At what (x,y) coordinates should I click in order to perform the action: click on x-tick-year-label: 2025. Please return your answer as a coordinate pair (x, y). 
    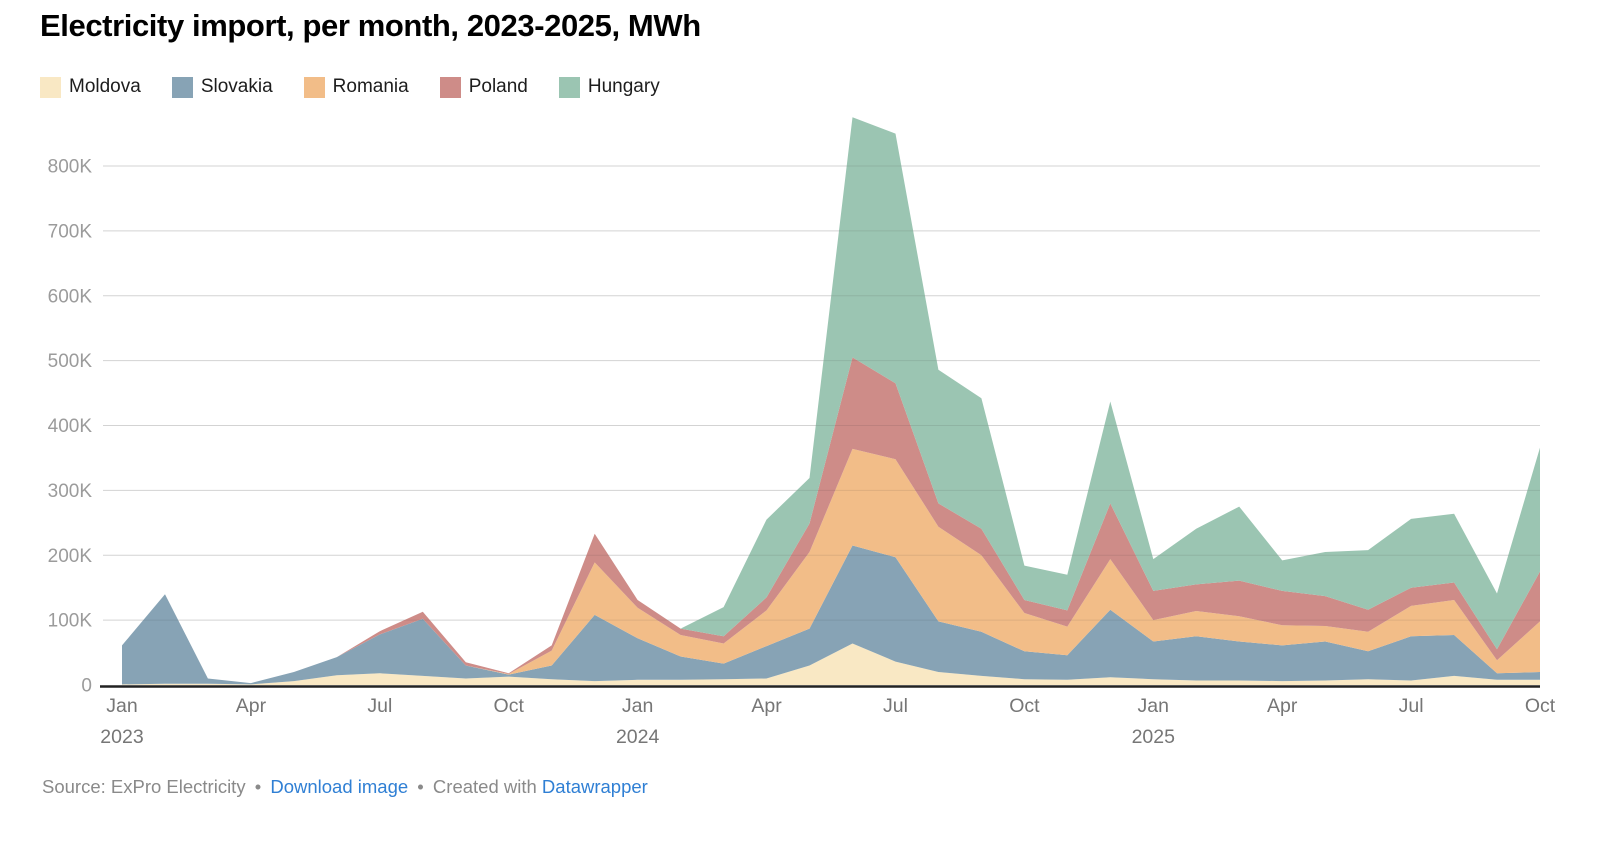
    Looking at the image, I should click on (1154, 737).